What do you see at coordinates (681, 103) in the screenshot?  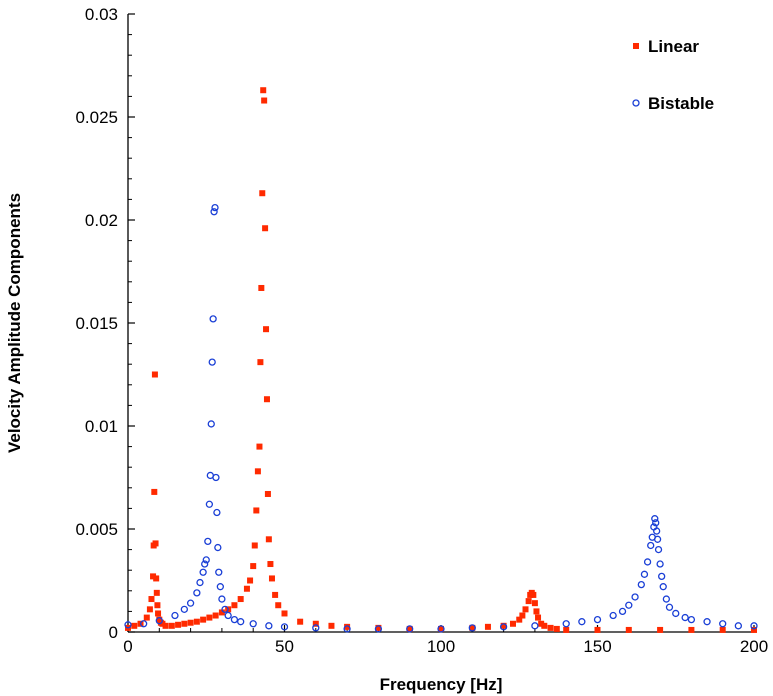 I see `legend-label-bistable: Bistable` at bounding box center [681, 103].